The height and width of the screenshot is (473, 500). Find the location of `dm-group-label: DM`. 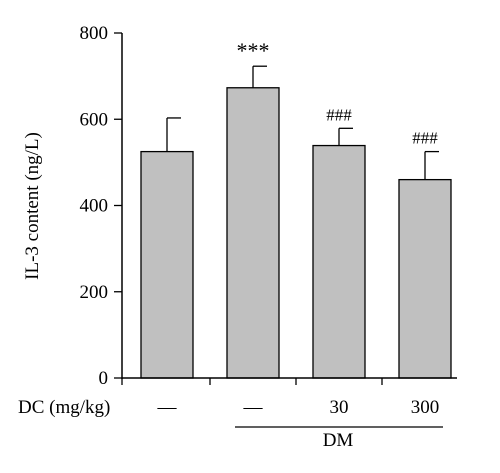

dm-group-label: DM is located at coordinates (338, 440).